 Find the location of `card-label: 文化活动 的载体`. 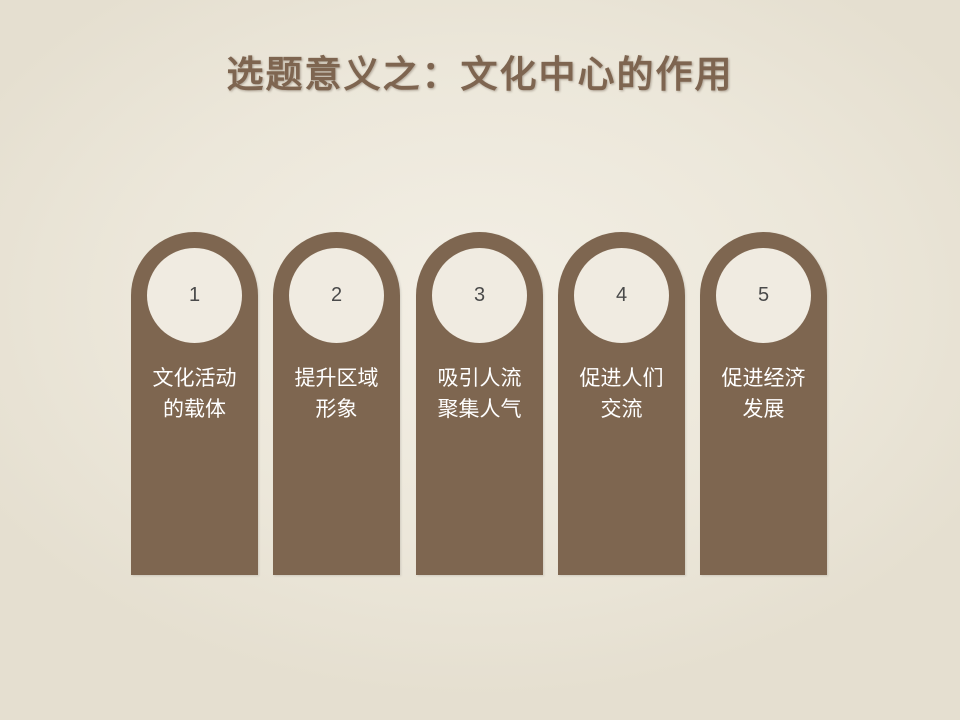

card-label: 文化活动 的载体 is located at coordinates (194, 394).